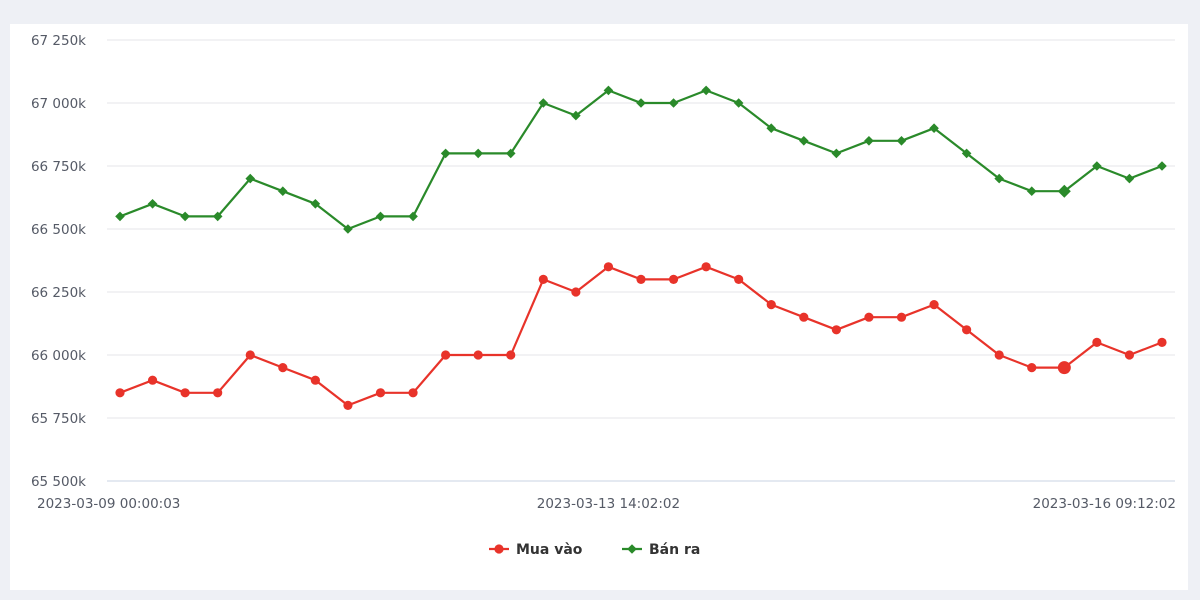 The height and width of the screenshot is (600, 1200). What do you see at coordinates (58, 293) in the screenshot?
I see `y-tick-label: 66 250k` at bounding box center [58, 293].